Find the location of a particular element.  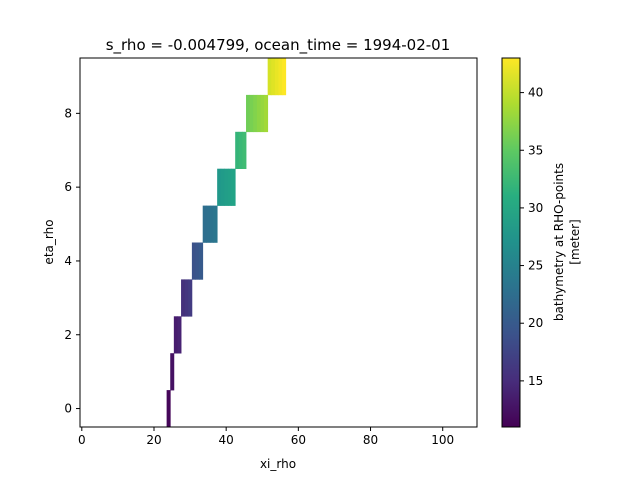

y-tick-label: 0 is located at coordinates (68, 409).